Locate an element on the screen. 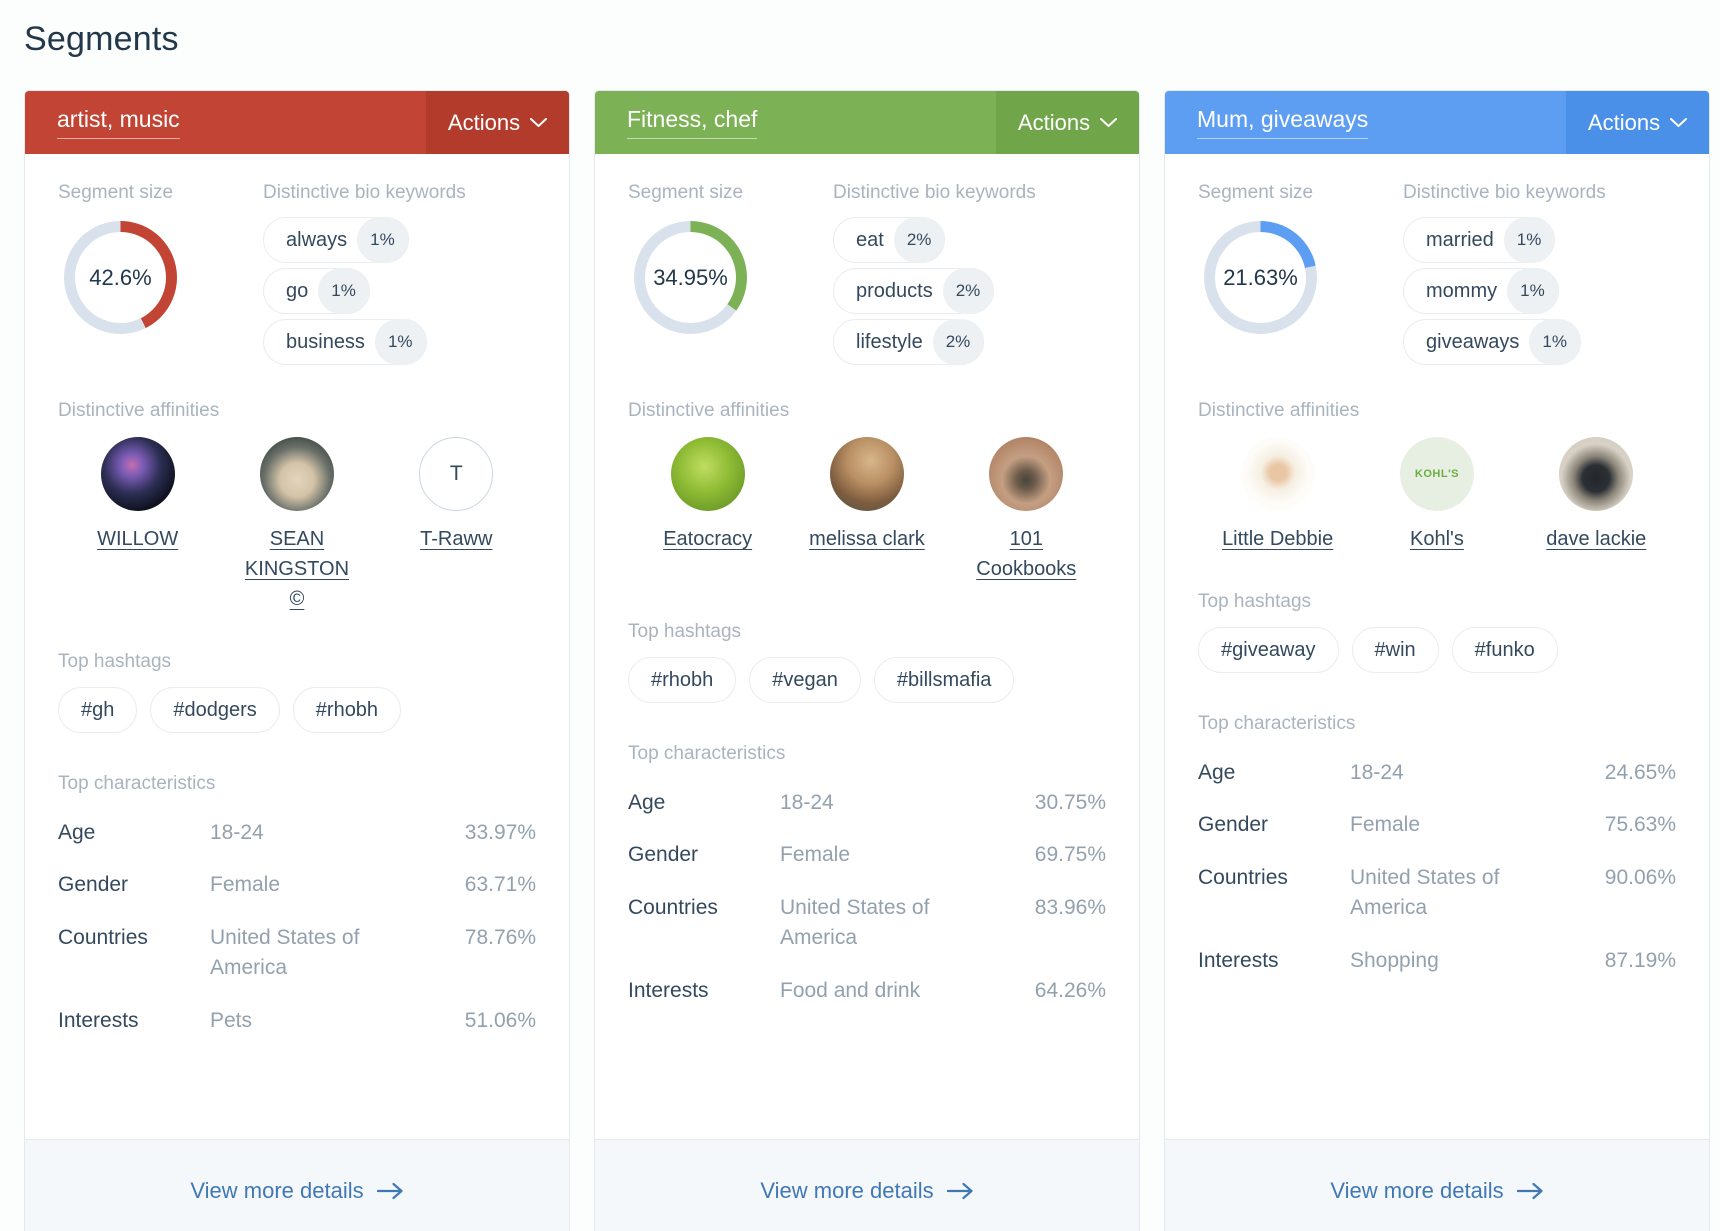 The height and width of the screenshot is (1231, 1720). segment-size-label: Segment size is located at coordinates (1256, 192).